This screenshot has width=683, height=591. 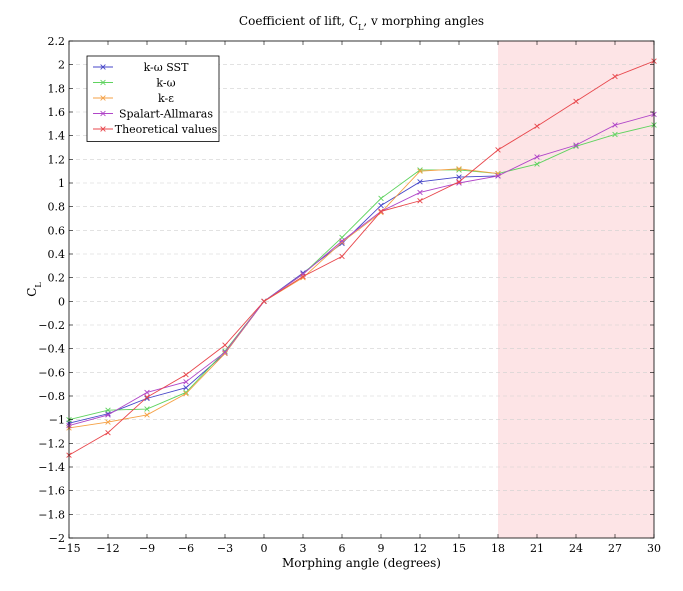 What do you see at coordinates (166, 98) in the screenshot?
I see `legend-label: k-ε` at bounding box center [166, 98].